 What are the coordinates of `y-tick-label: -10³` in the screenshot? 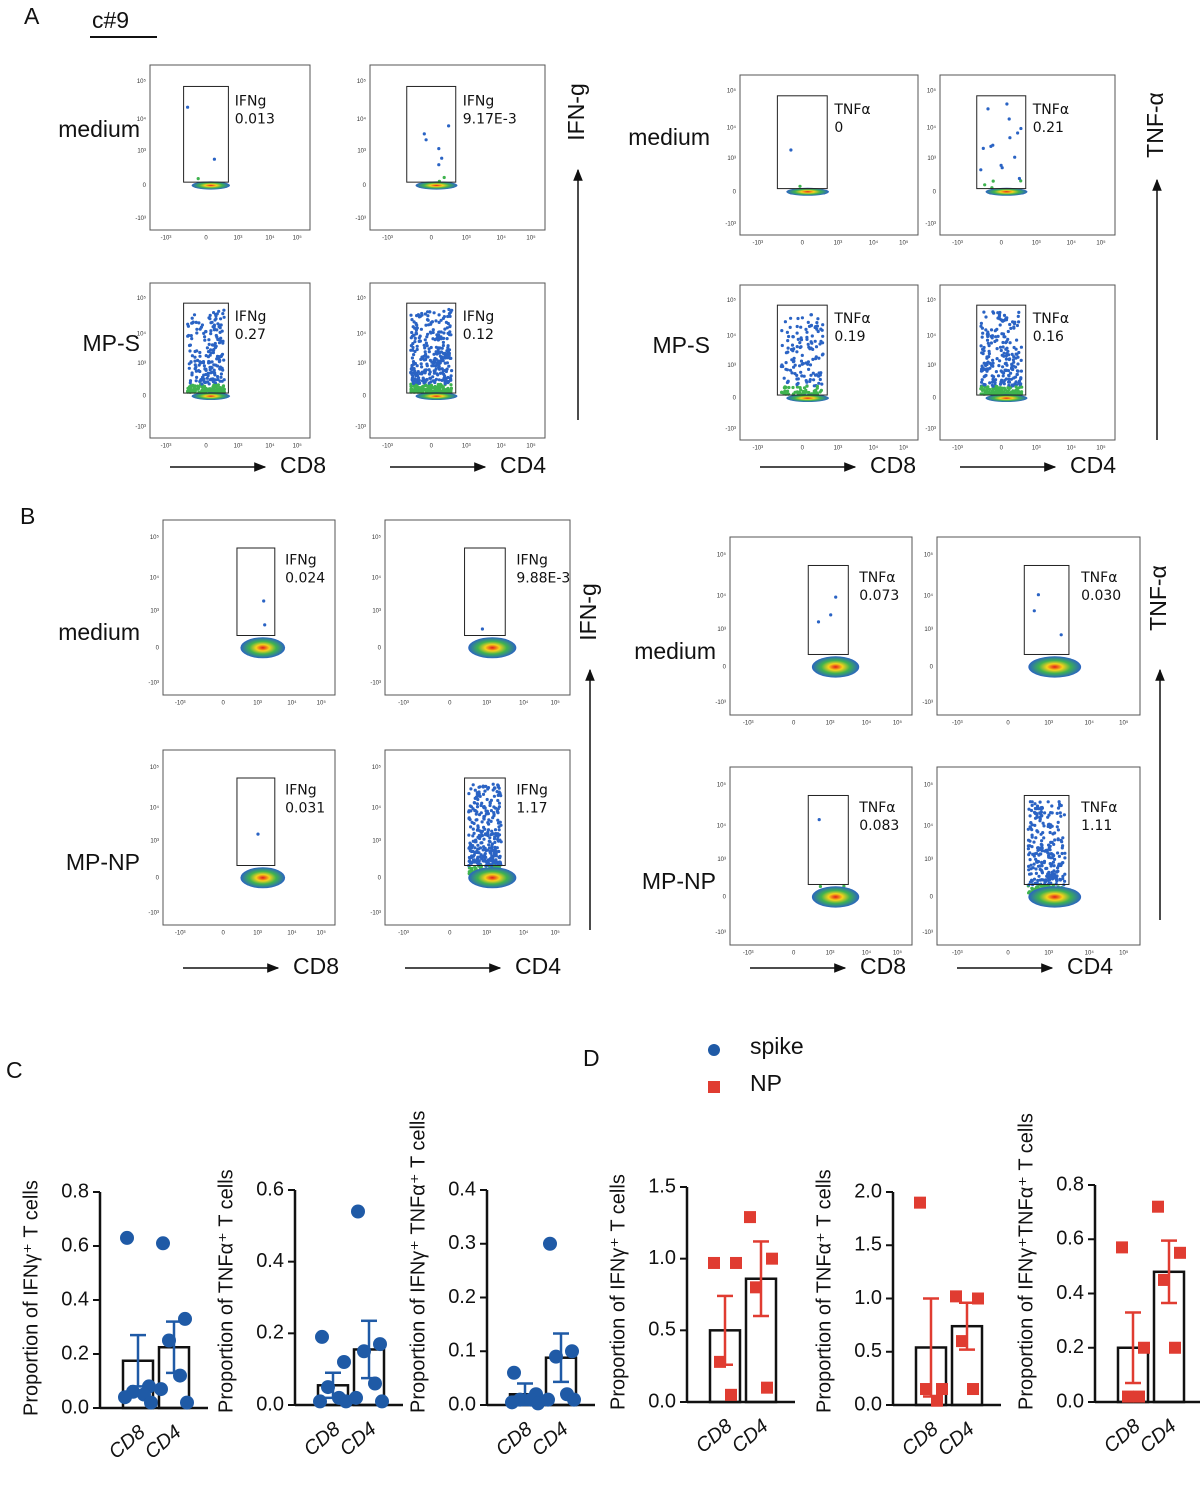 It's located at (930, 430).